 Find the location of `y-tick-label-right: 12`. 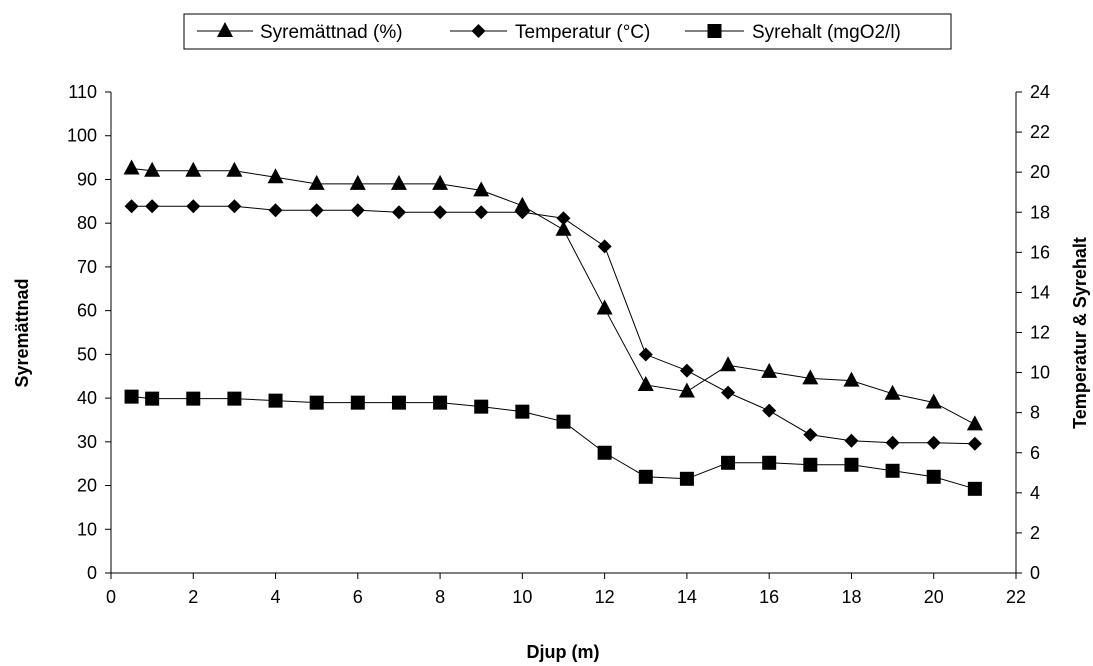

y-tick-label-right: 12 is located at coordinates (1040, 333).